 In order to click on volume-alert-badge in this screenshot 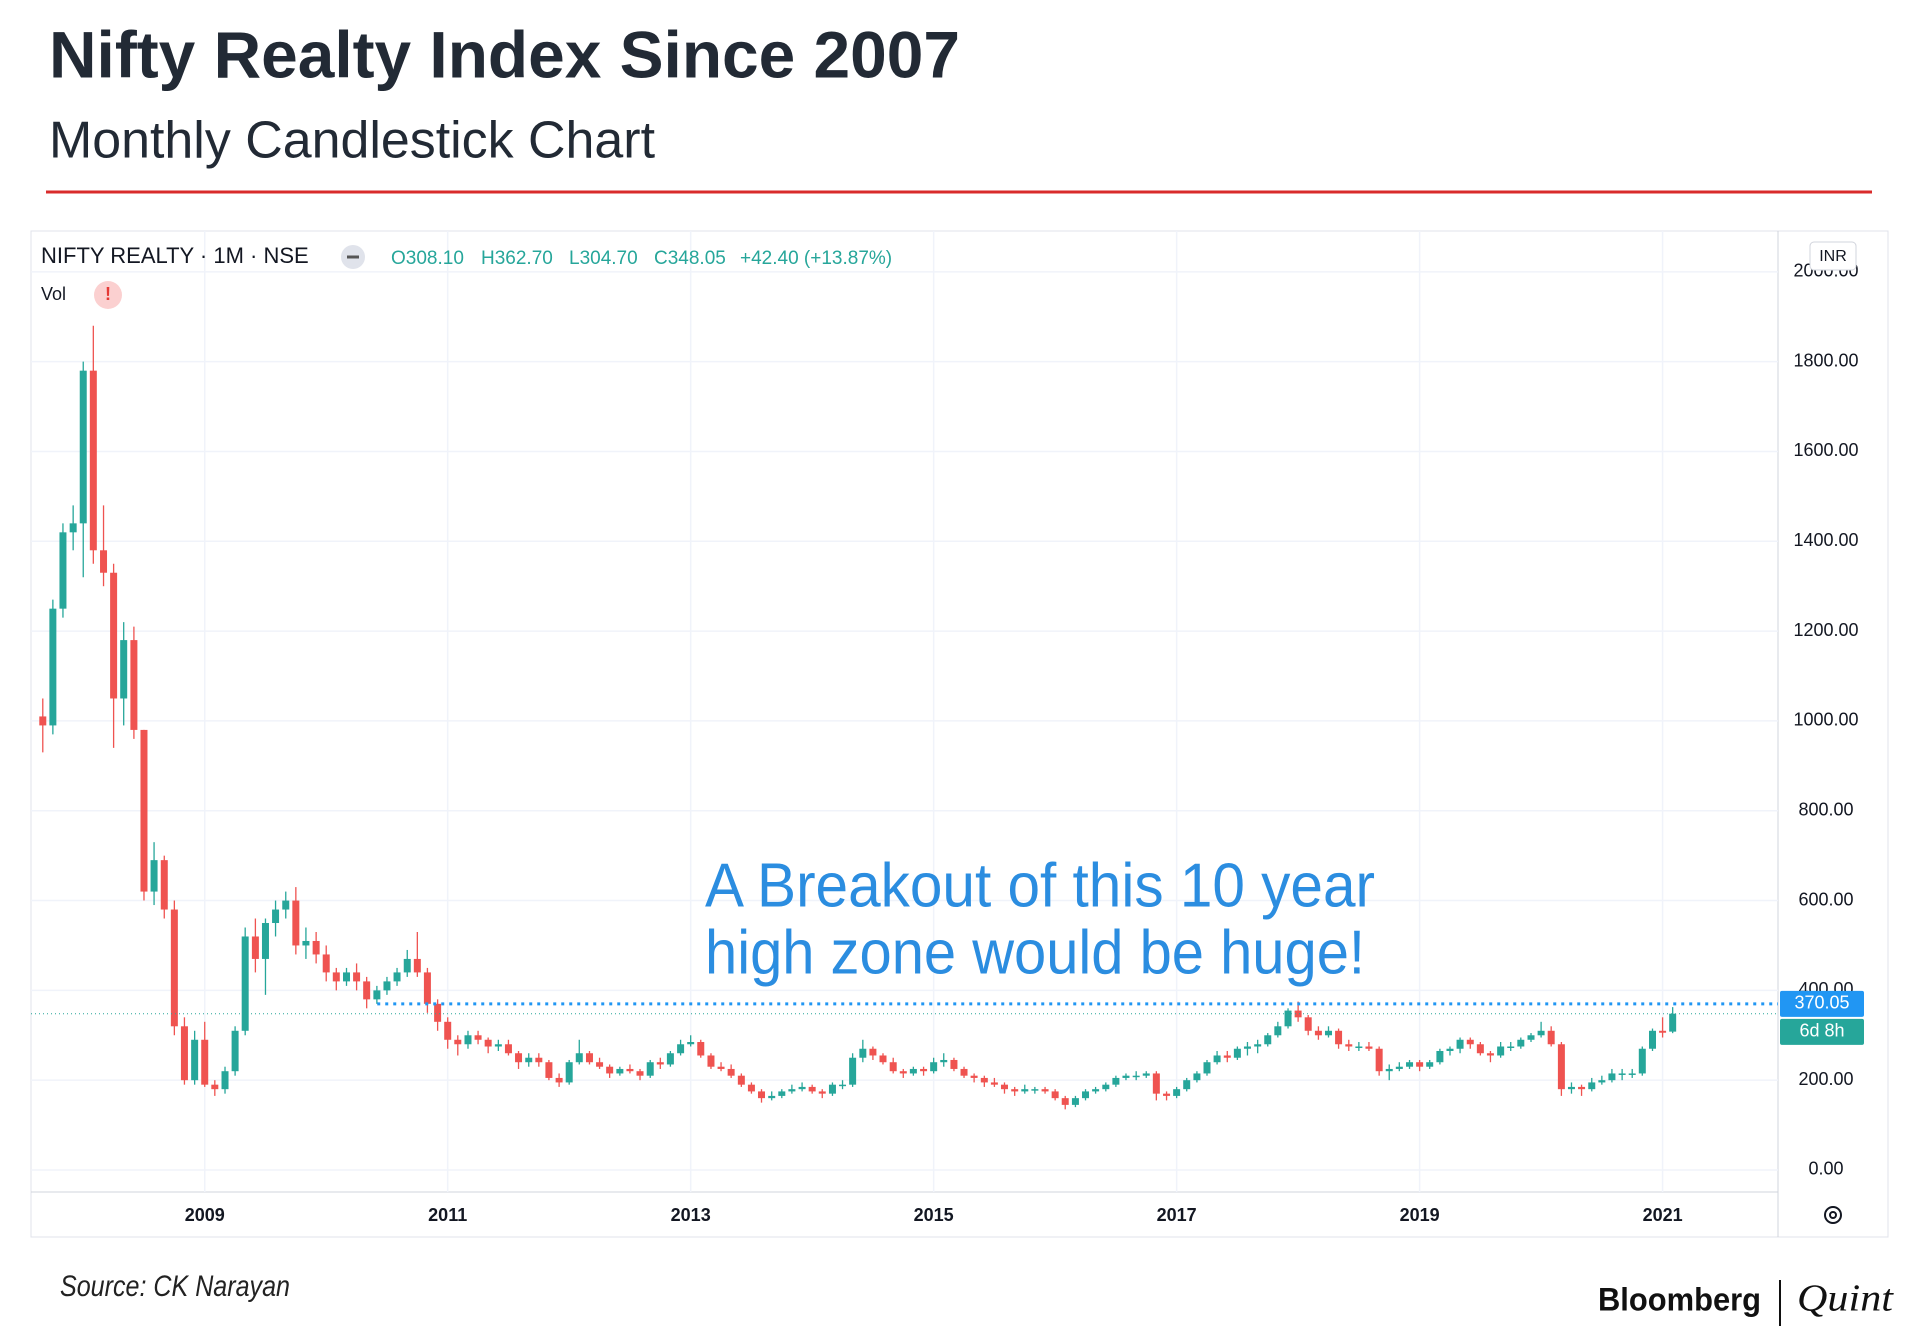, I will do `click(108, 295)`.